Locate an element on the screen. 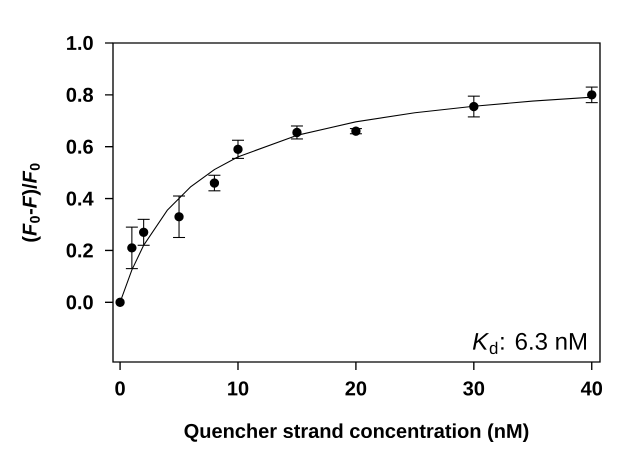 The height and width of the screenshot is (473, 637). x-tick-label: 20 is located at coordinates (355, 388).